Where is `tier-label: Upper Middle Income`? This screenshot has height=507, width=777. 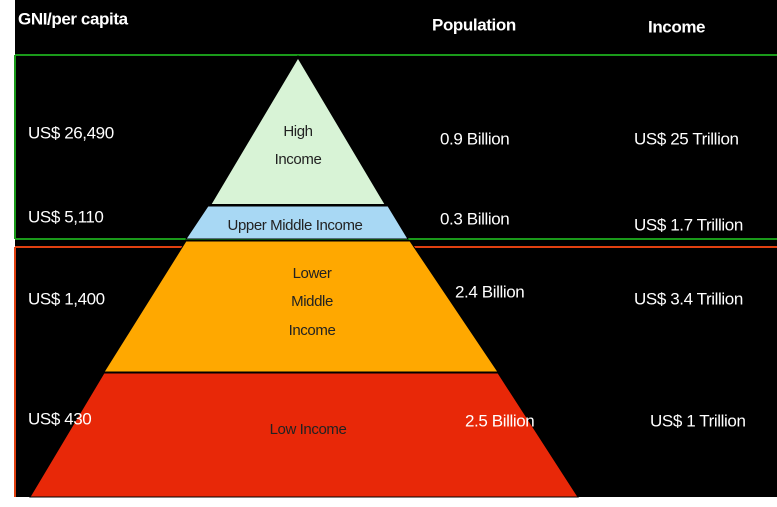 tier-label: Upper Middle Income is located at coordinates (295, 225).